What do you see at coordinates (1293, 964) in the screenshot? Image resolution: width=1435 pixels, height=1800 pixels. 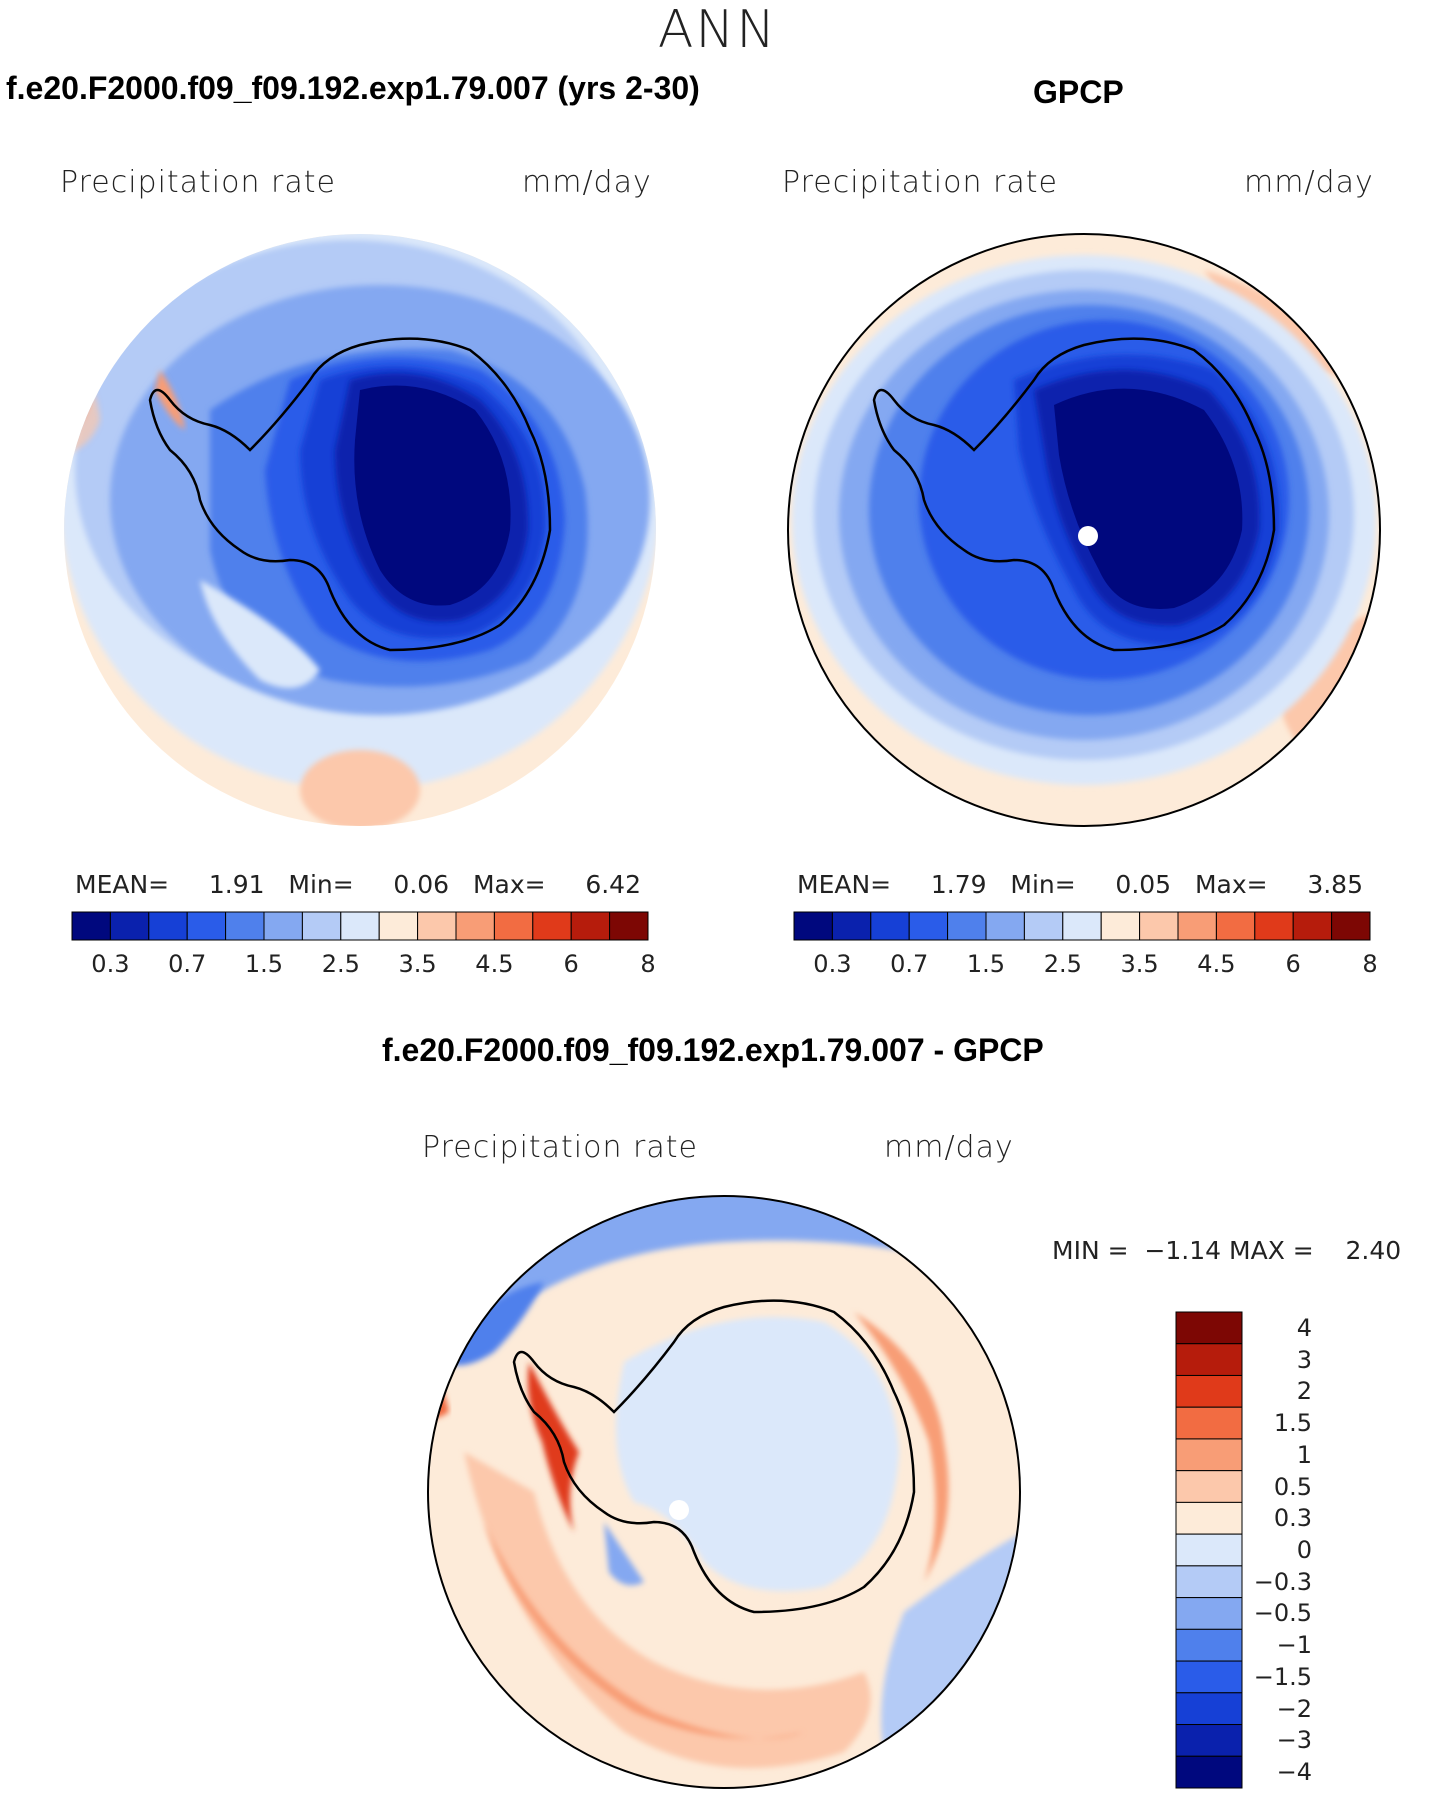 I see `obs-colorbar-tick-label: 6` at bounding box center [1293, 964].